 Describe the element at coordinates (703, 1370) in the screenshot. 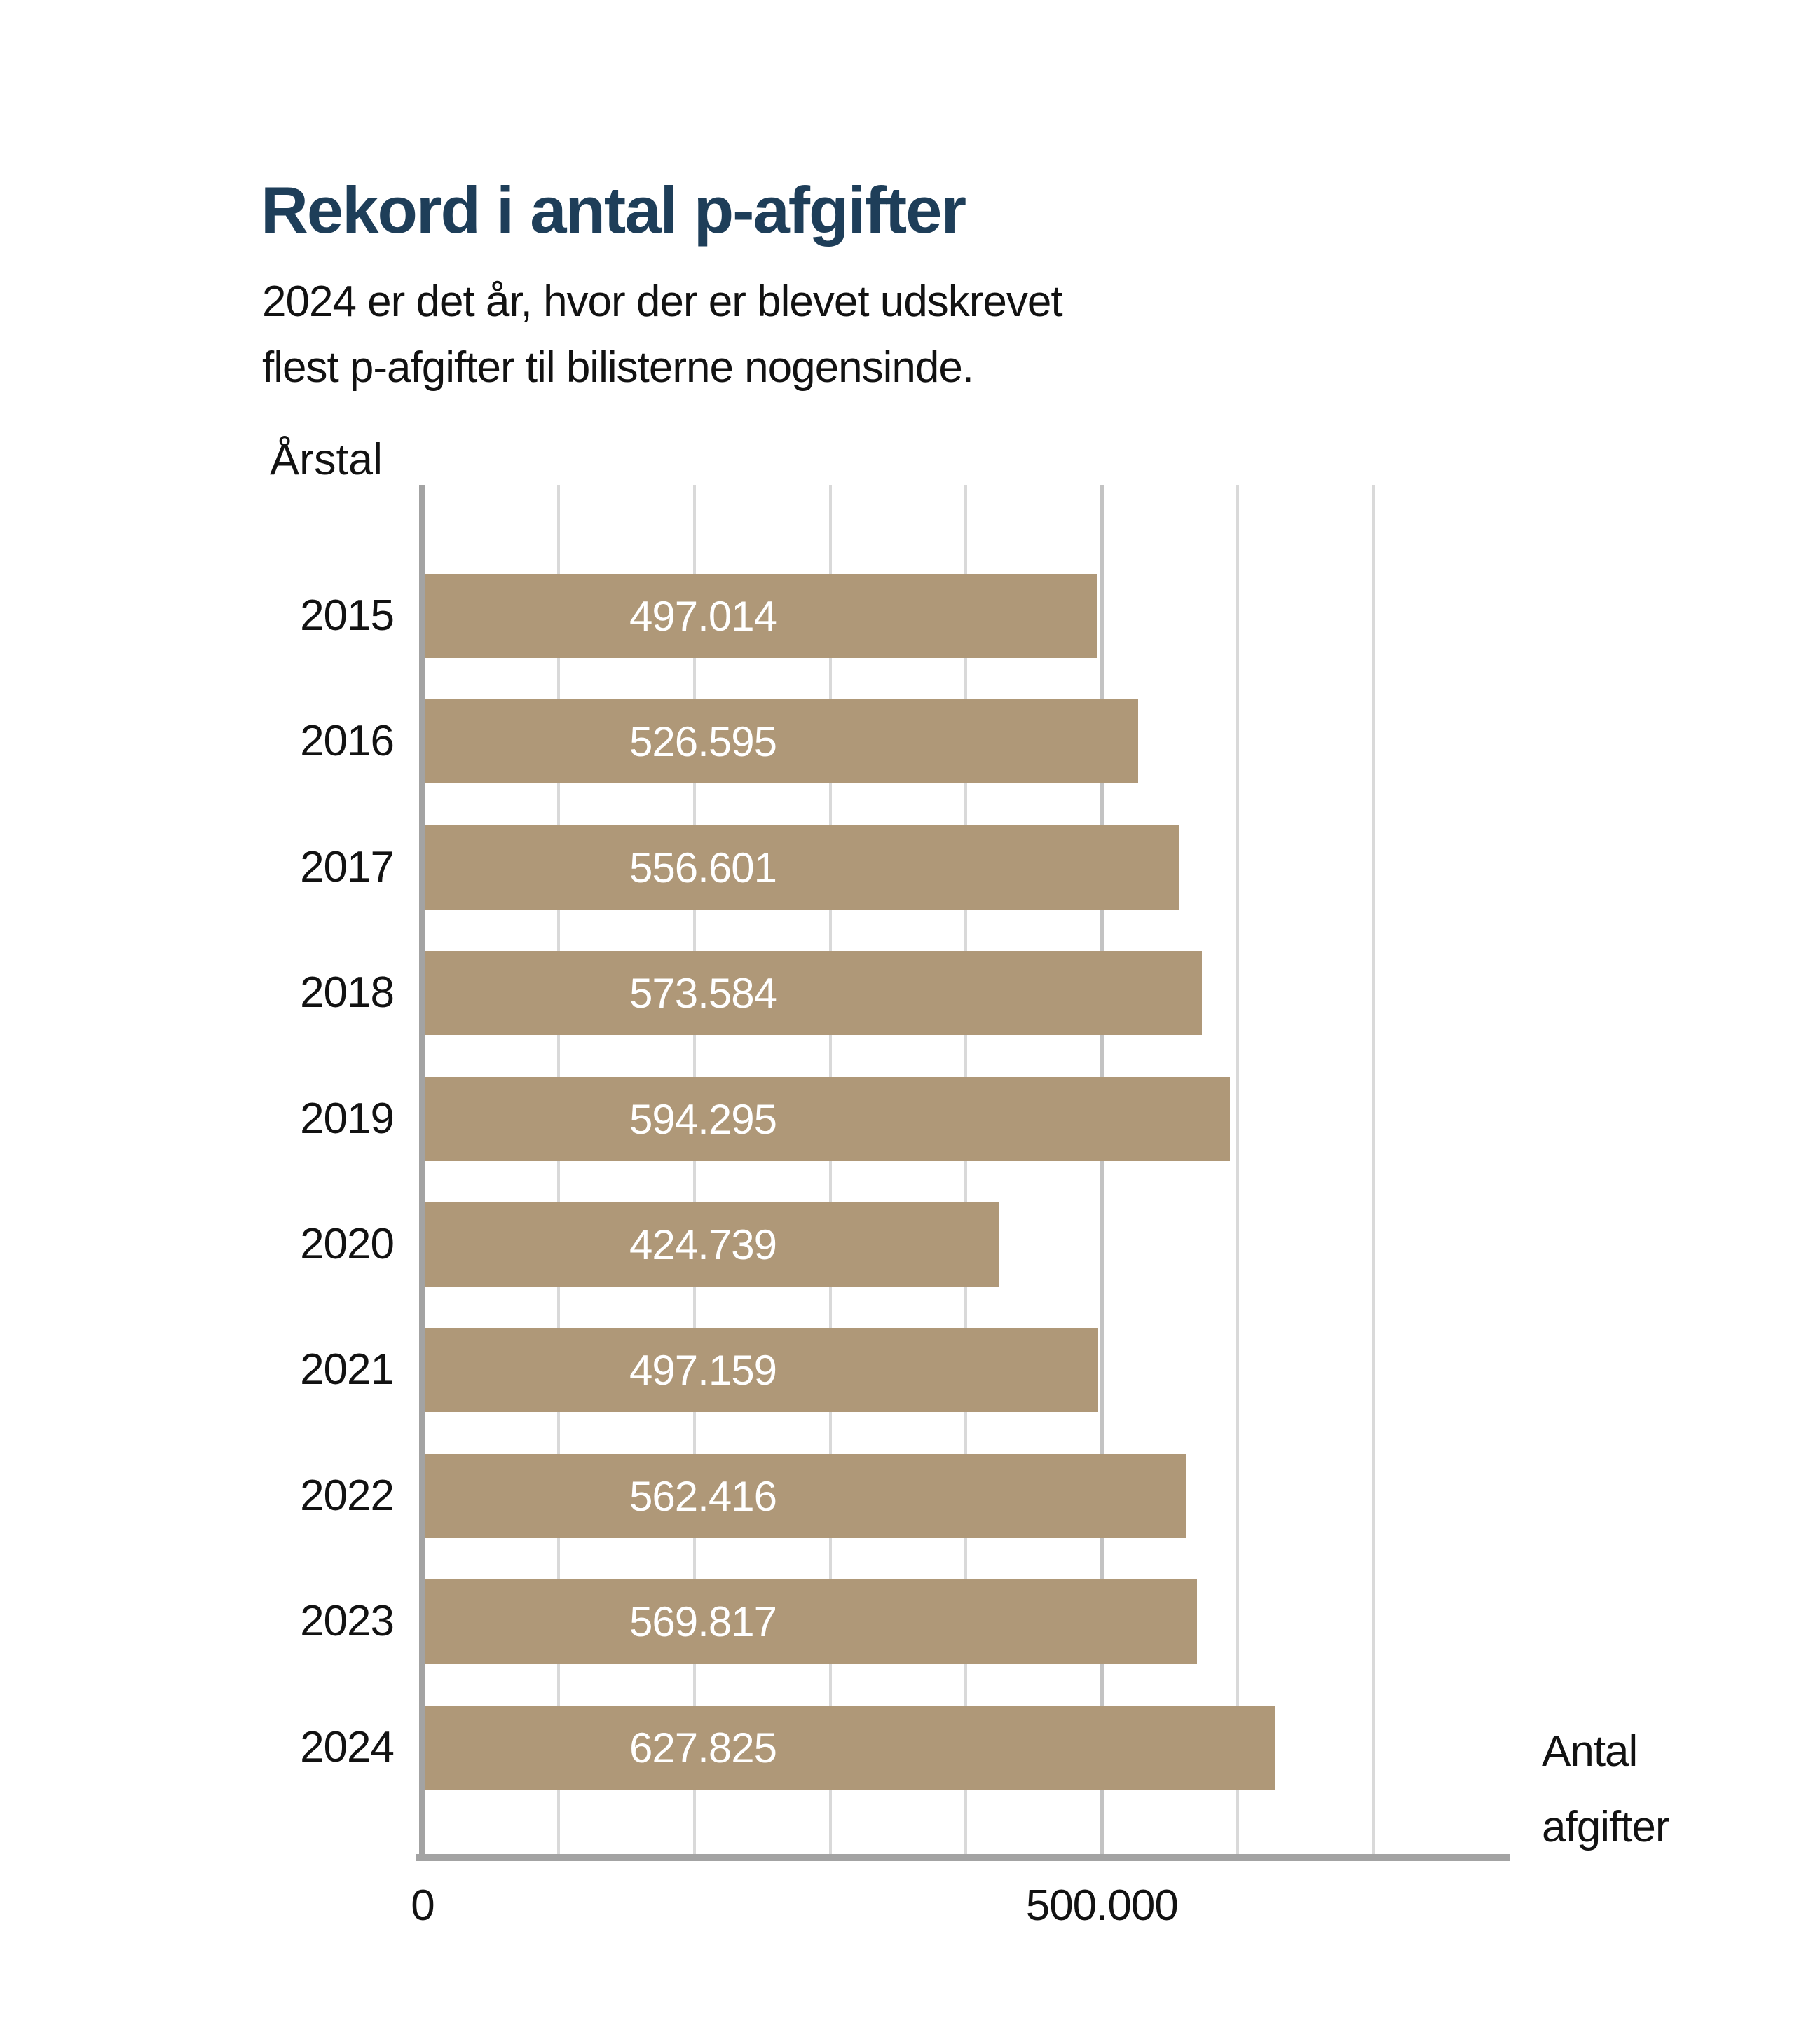

I see `bar-value-label: 497.159` at that location.